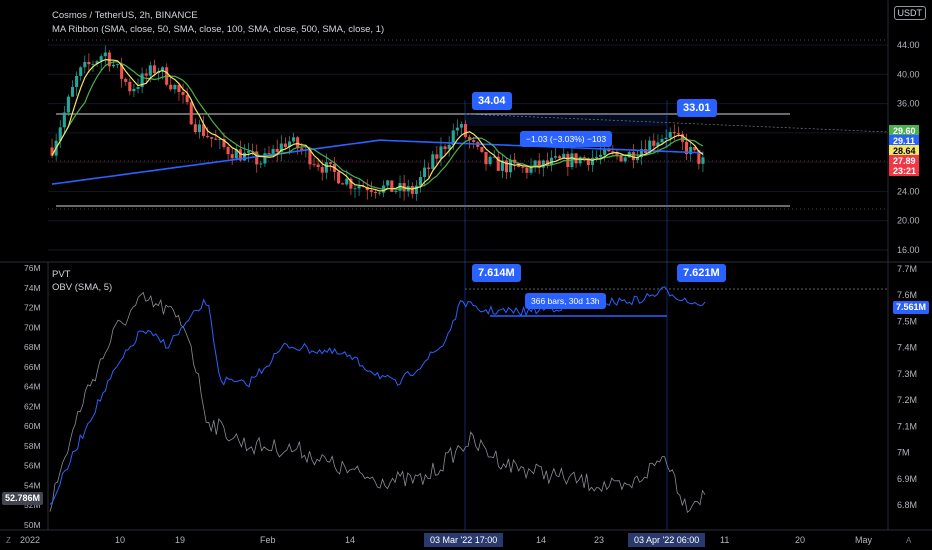 This screenshot has height=550, width=932. I want to click on obv-axis-label: 7.2M, so click(907, 400).